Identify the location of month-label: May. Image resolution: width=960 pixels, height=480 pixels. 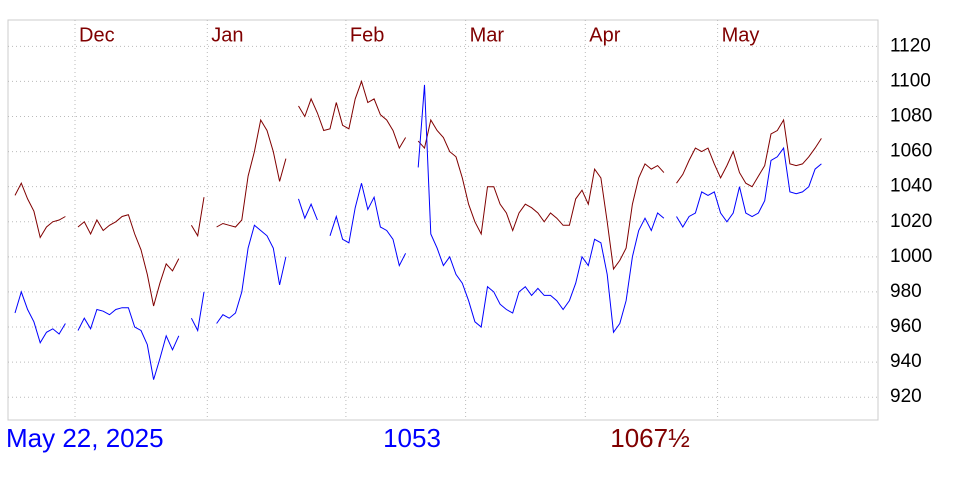
(741, 35).